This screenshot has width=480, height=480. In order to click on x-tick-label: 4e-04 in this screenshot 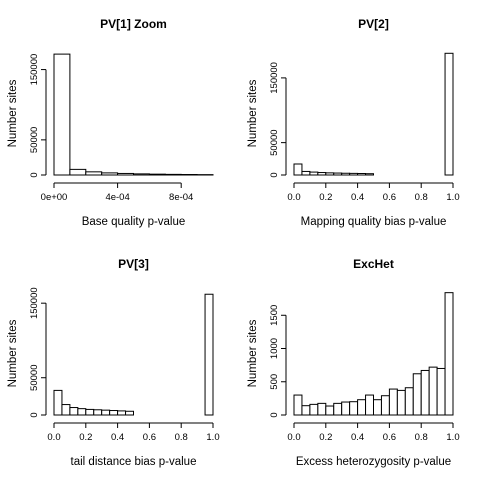, I will do `click(117, 197)`.